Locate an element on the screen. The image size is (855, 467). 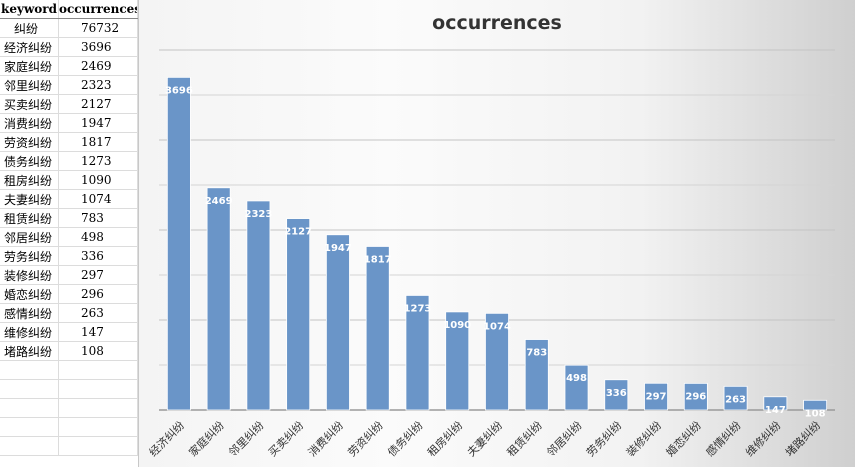
occurrences-cell: 2469 is located at coordinates (98, 66).